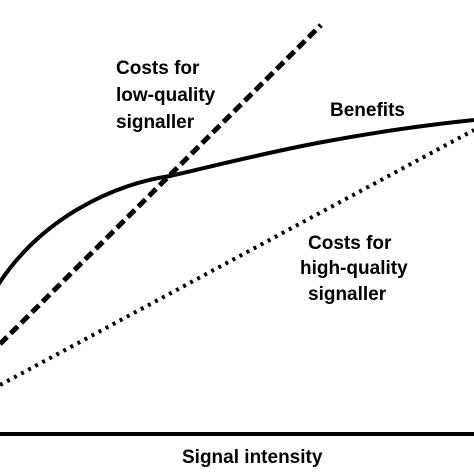  I want to click on high-quality-cost-label-line-3: signaller, so click(347, 294).